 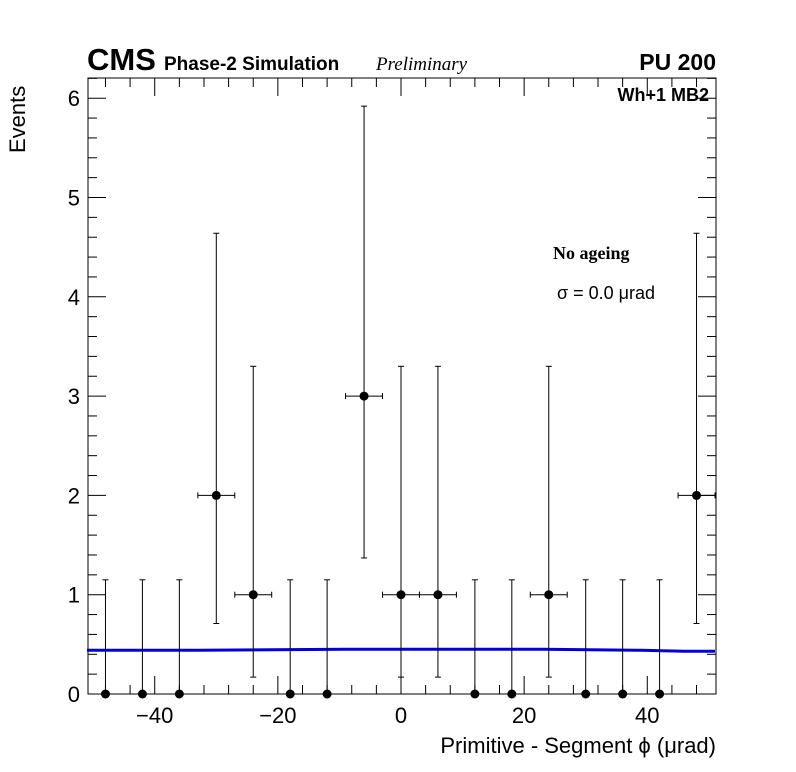 What do you see at coordinates (524, 715) in the screenshot?
I see `x-tick-label: 20` at bounding box center [524, 715].